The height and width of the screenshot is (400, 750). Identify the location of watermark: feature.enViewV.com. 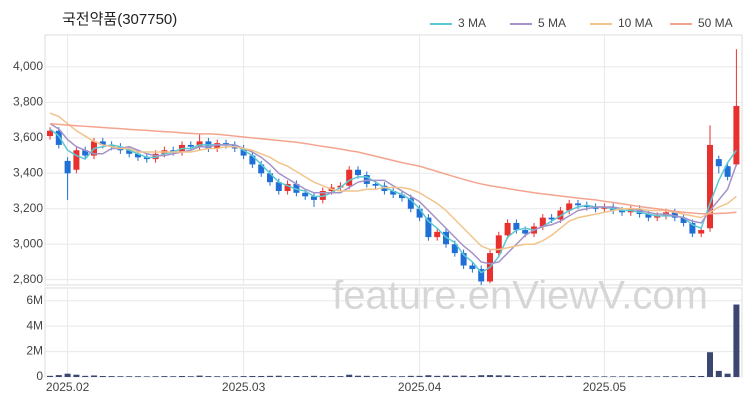
(520, 296).